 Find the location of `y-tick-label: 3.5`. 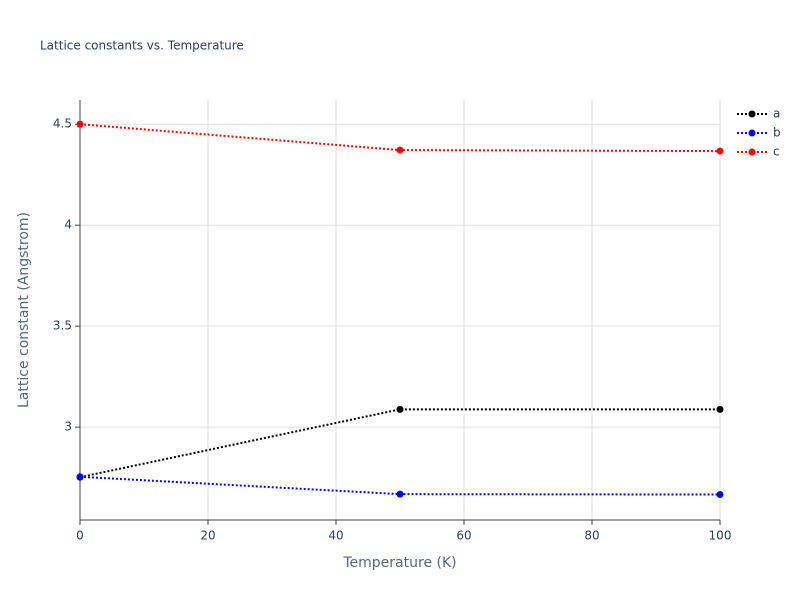

y-tick-label: 3.5 is located at coordinates (62, 326).